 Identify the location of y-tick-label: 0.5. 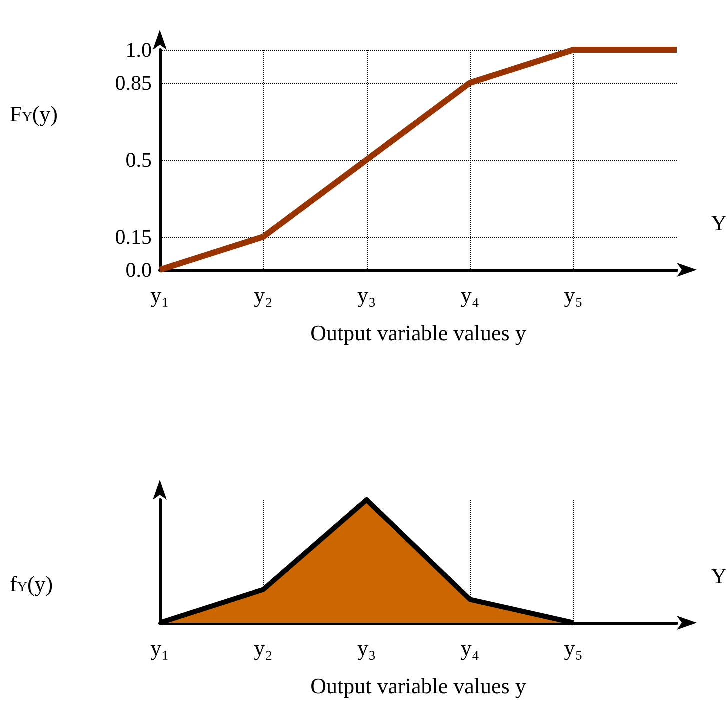
(139, 160).